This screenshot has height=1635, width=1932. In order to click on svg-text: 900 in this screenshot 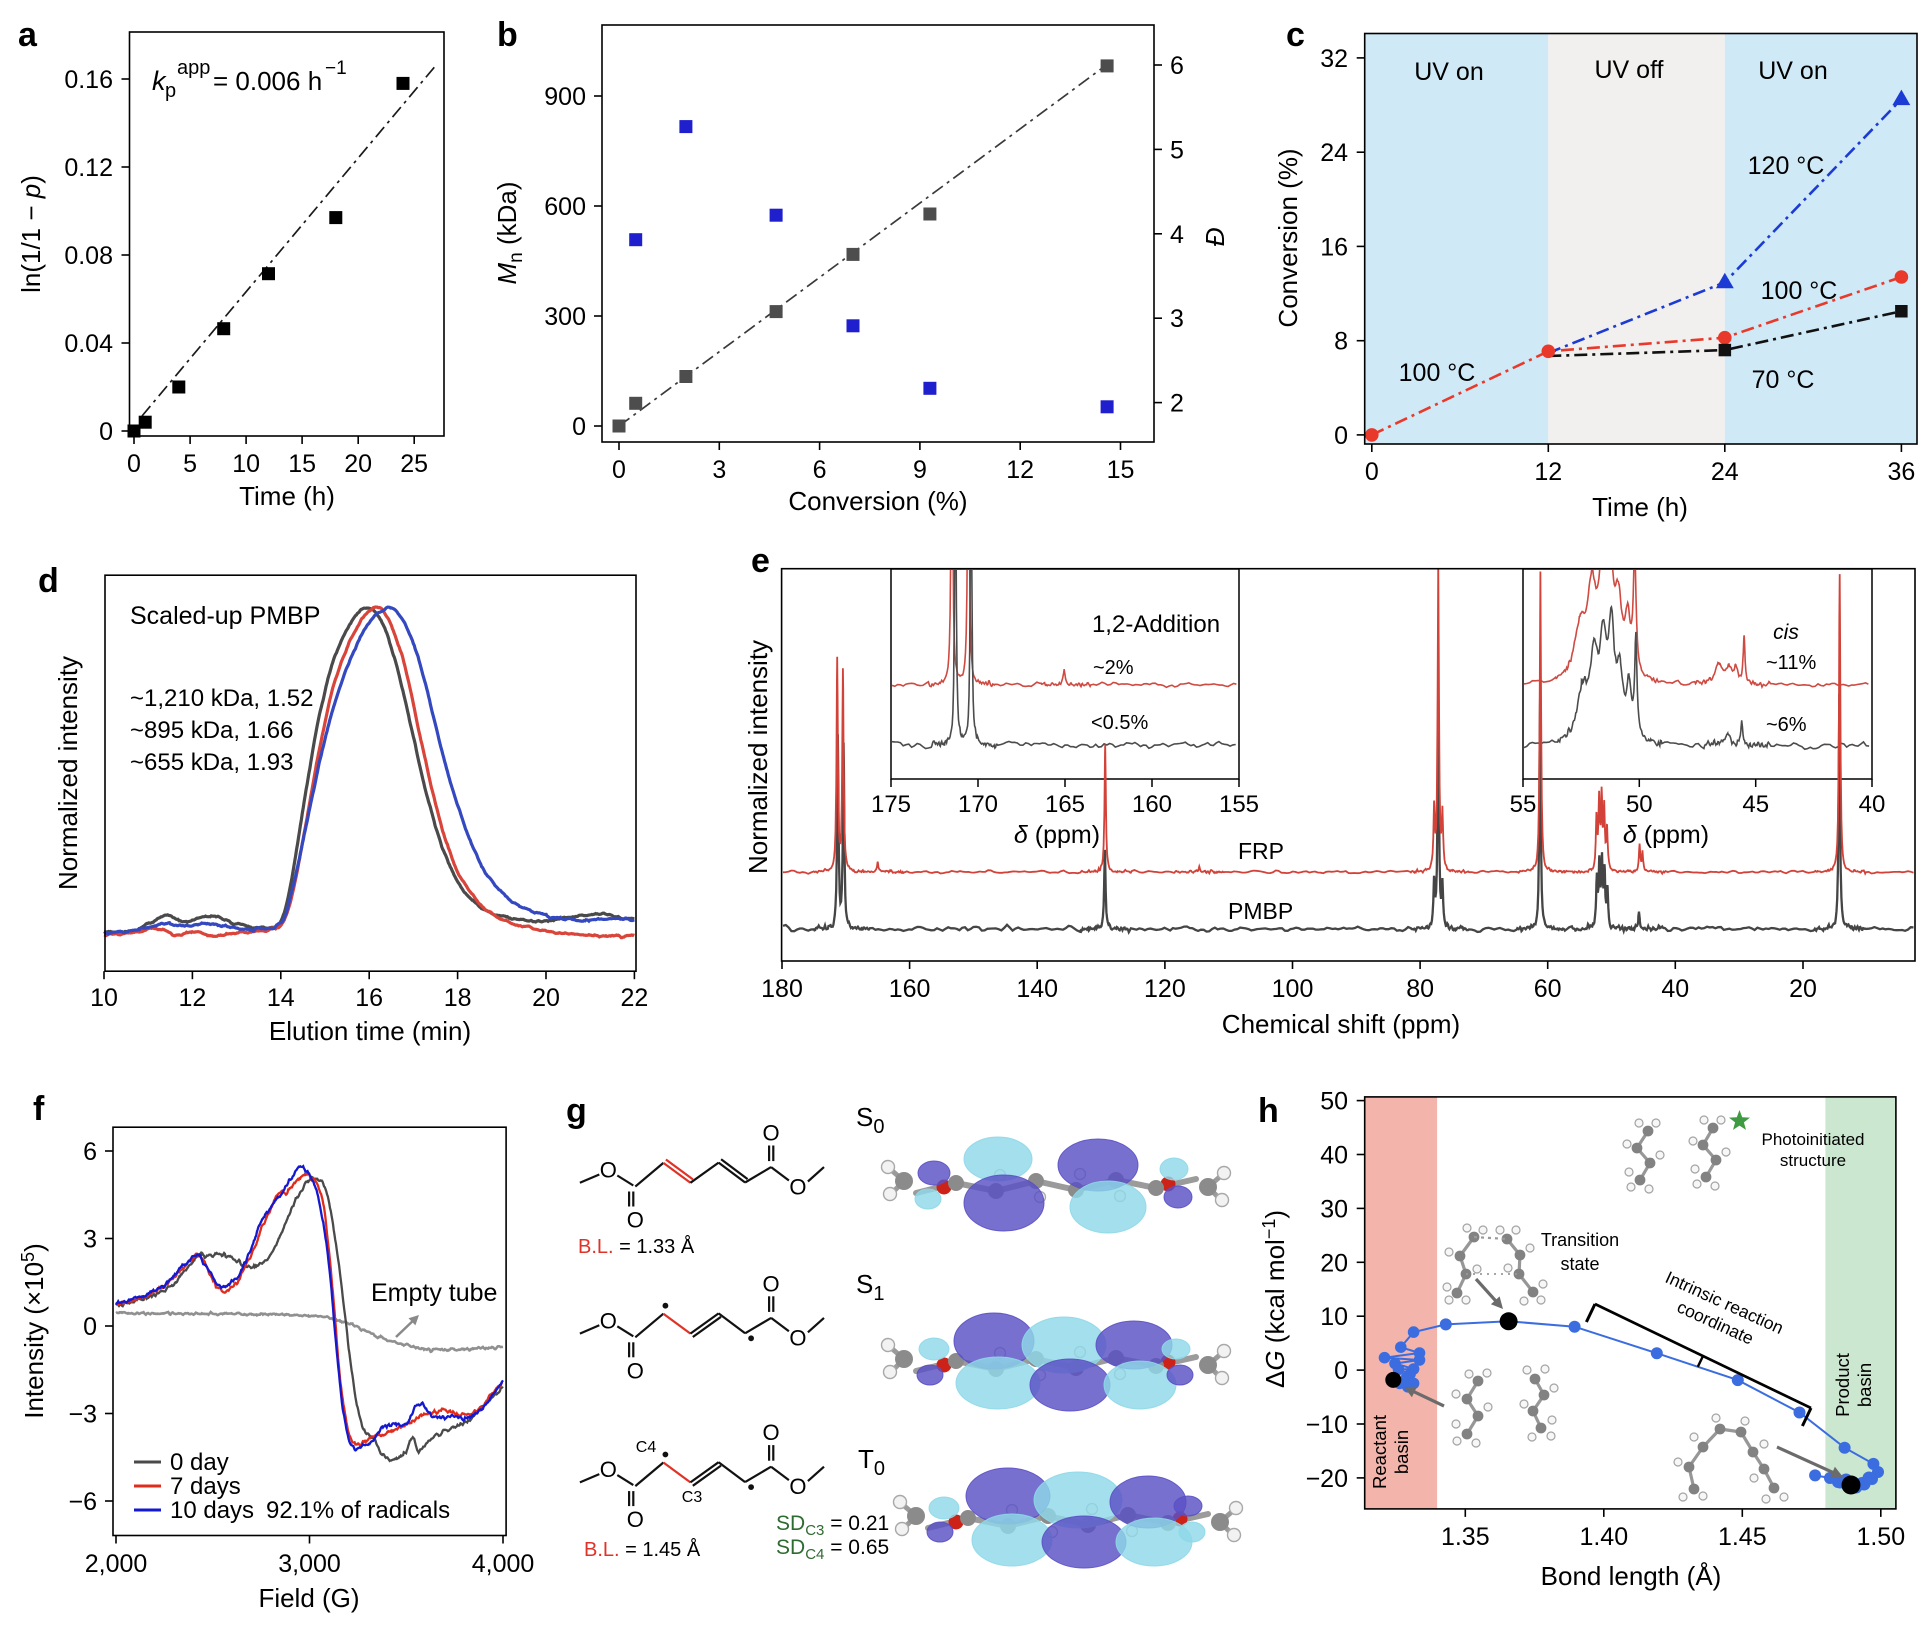, I will do `click(565, 97)`.